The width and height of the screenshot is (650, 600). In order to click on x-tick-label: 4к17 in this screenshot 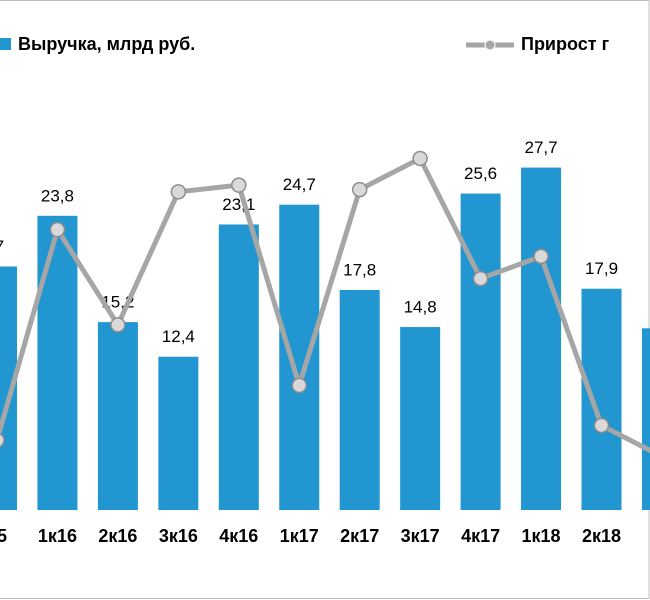, I will do `click(480, 536)`.